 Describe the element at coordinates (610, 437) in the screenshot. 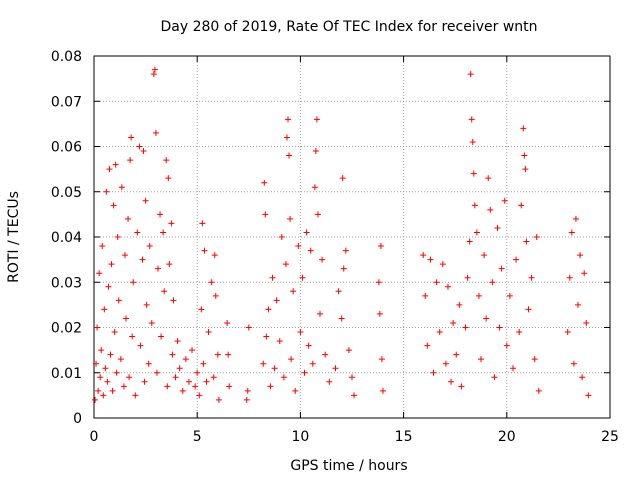

I see `x-tick-label: 25` at that location.